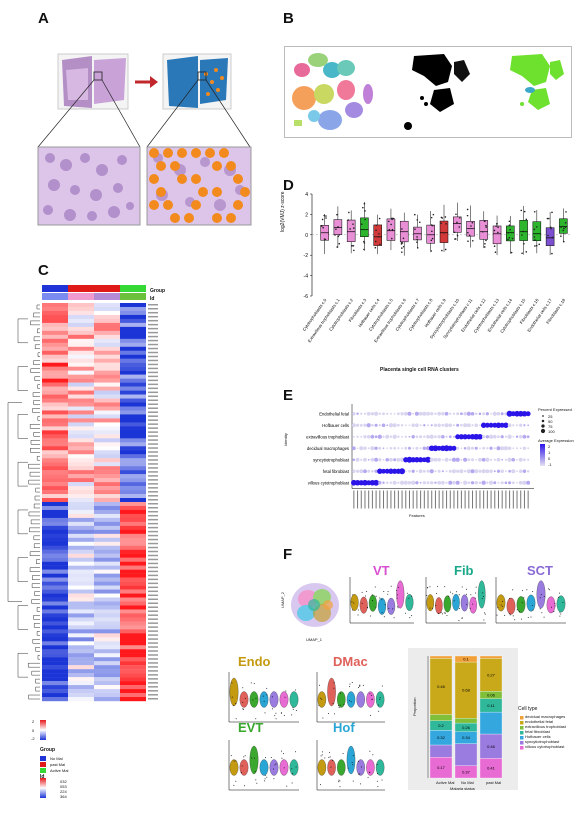  What do you see at coordinates (68, 762) in the screenshot?
I see `panel-c-legend` at bounding box center [68, 762].